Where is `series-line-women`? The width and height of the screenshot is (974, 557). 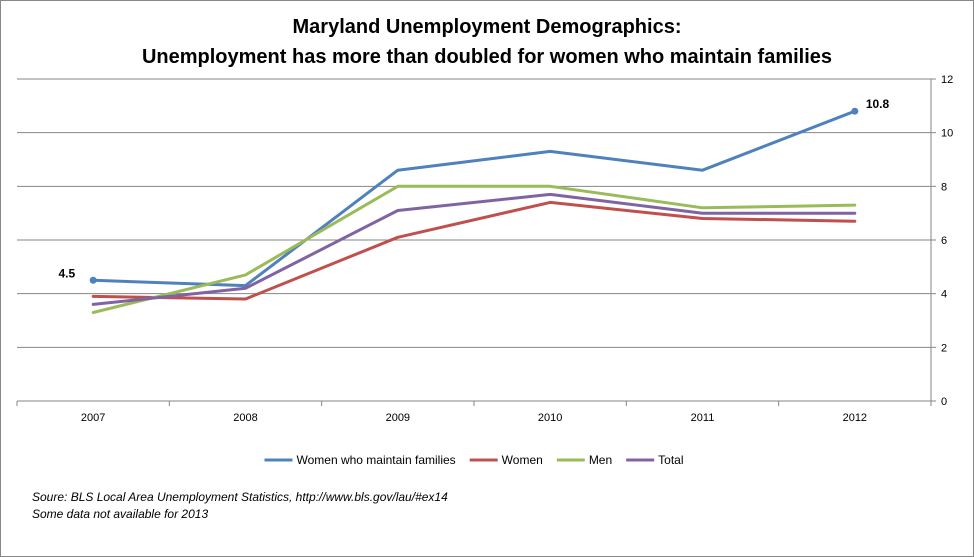 series-line-women is located at coordinates (474, 250).